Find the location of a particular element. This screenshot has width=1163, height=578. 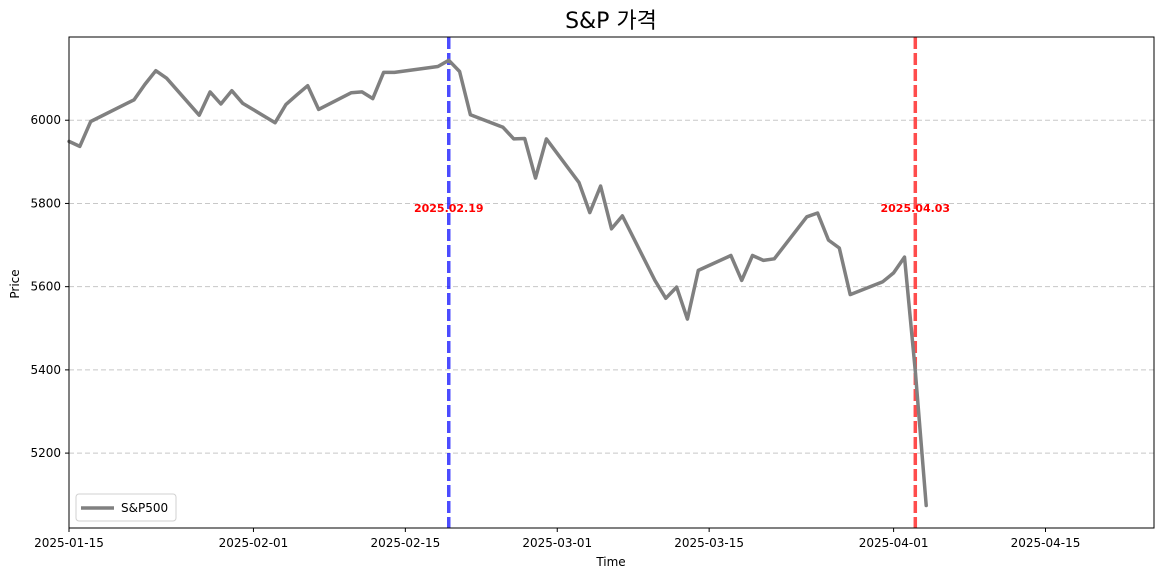

y-tick-label: 6000 is located at coordinates (45, 120).